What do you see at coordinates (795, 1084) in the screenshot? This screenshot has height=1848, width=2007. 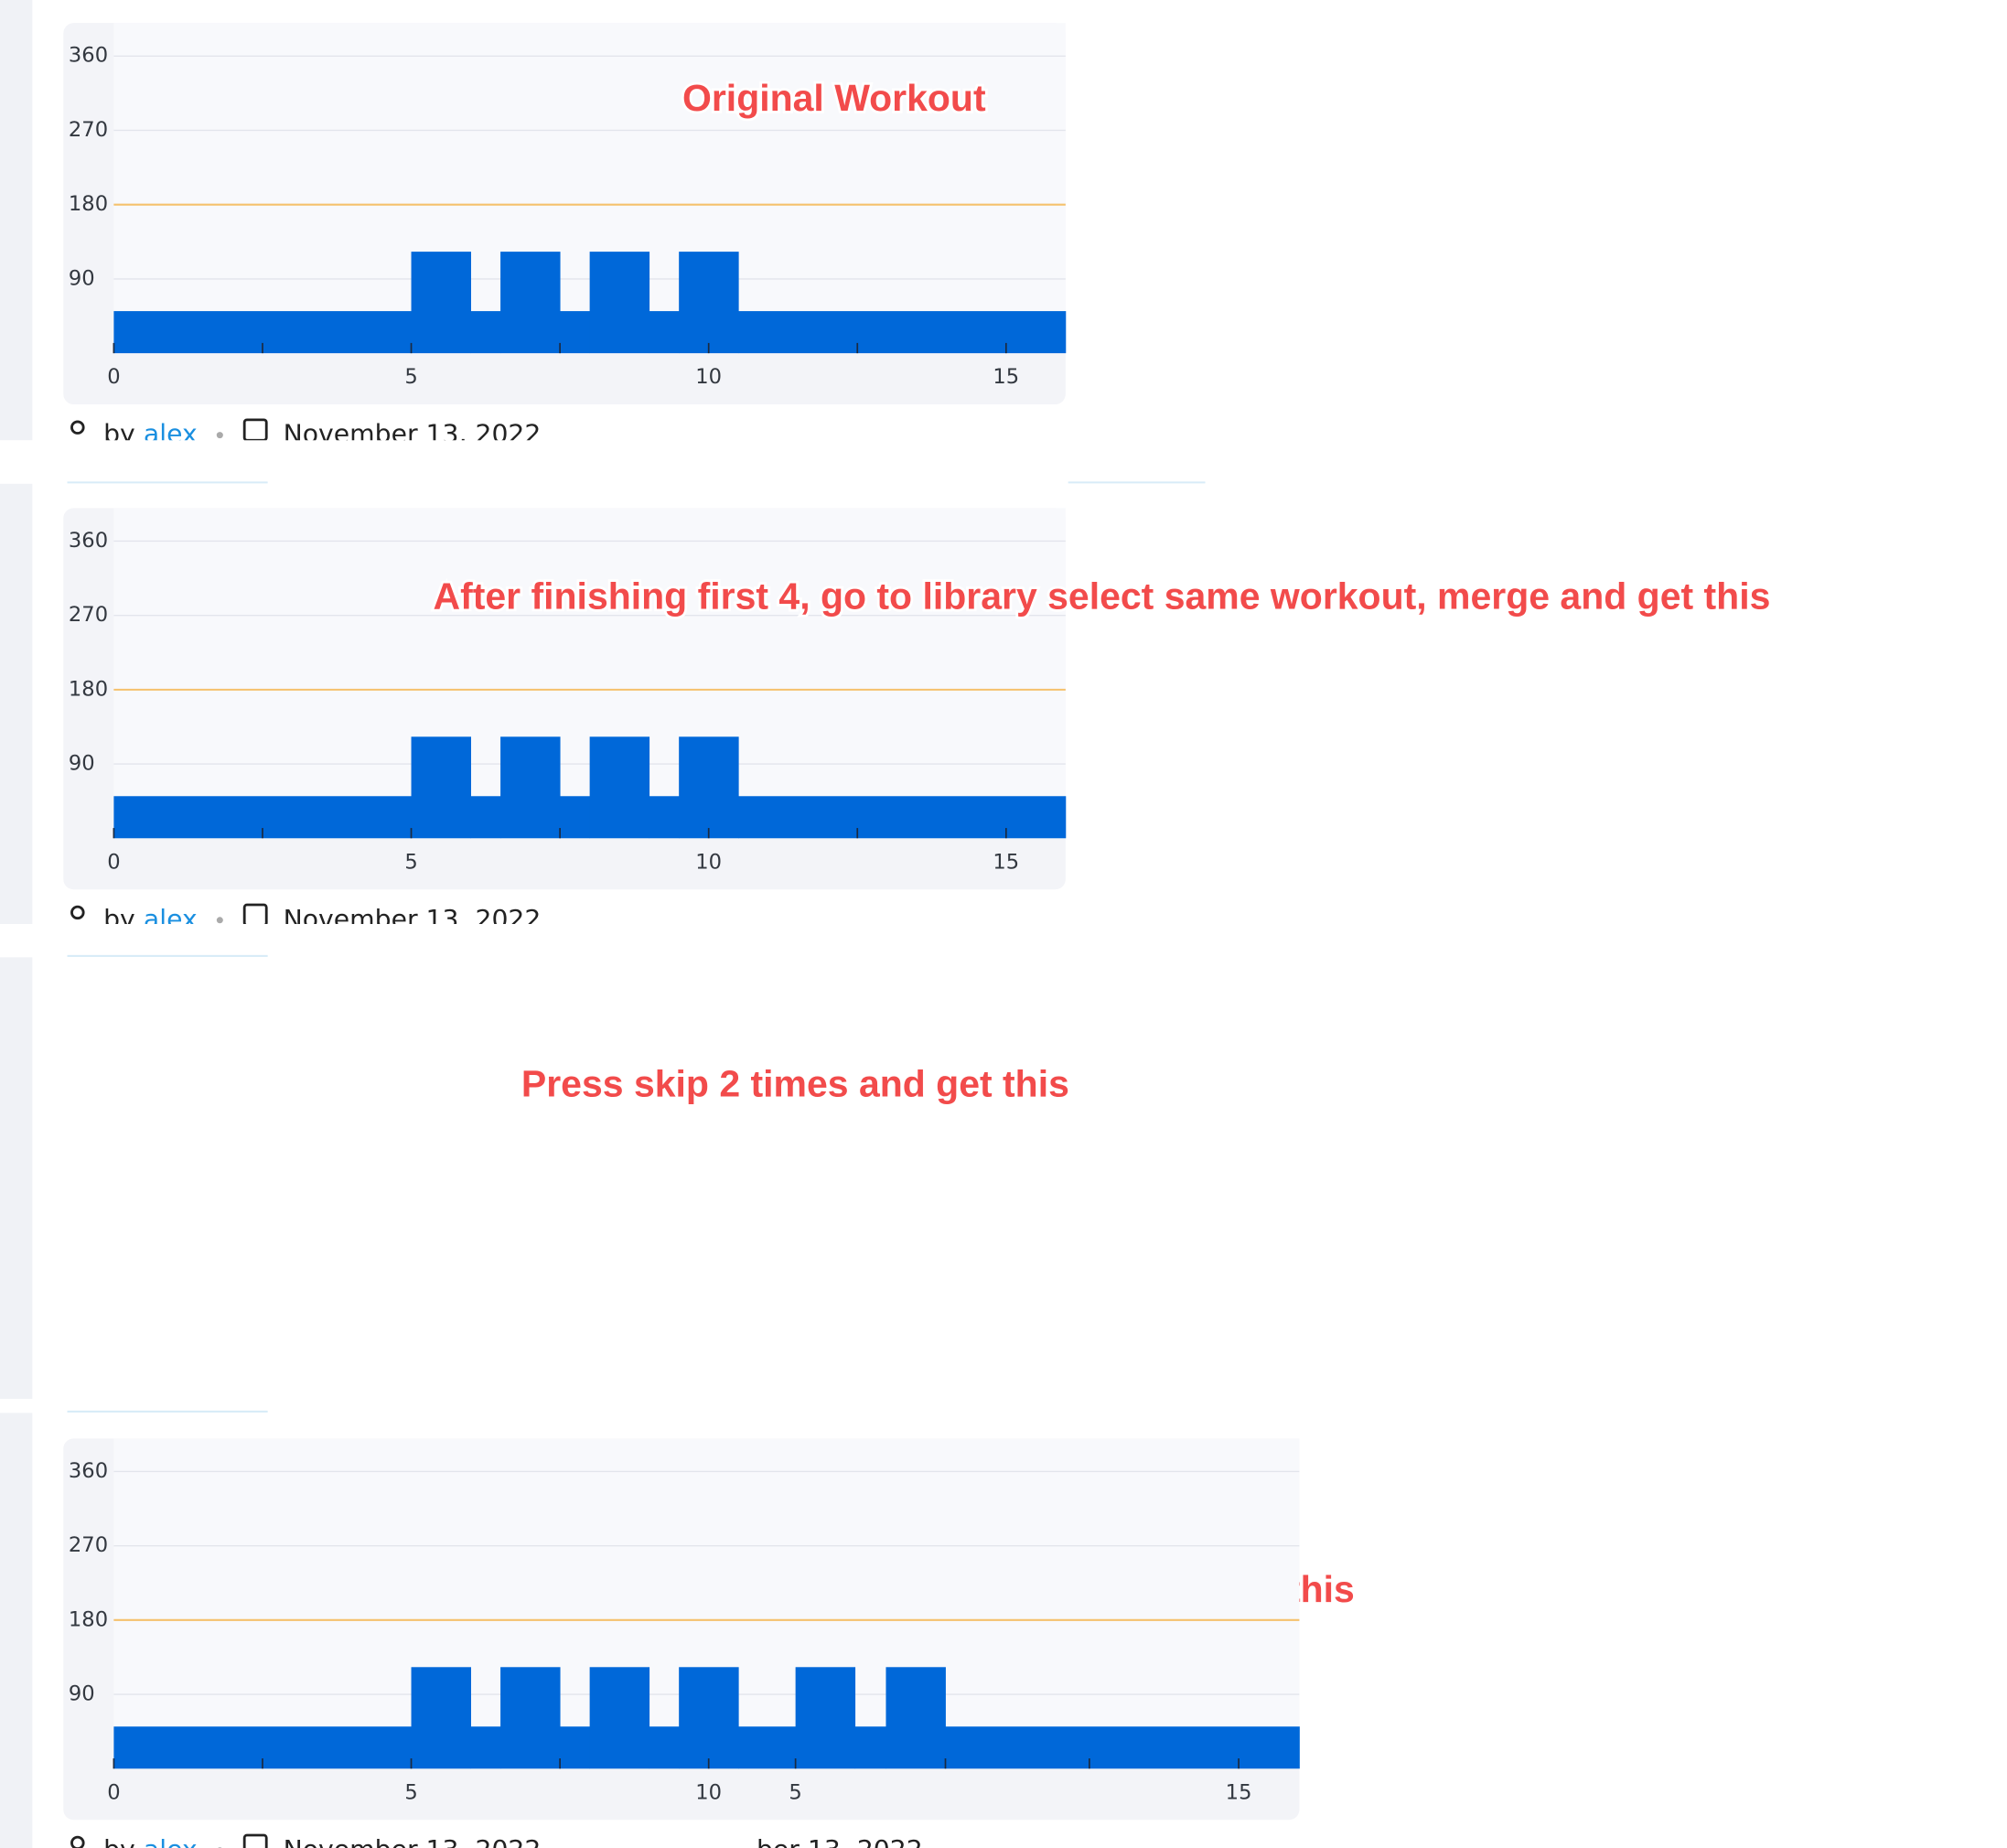 I see `annotation: Press skip 2 times and get this` at bounding box center [795, 1084].